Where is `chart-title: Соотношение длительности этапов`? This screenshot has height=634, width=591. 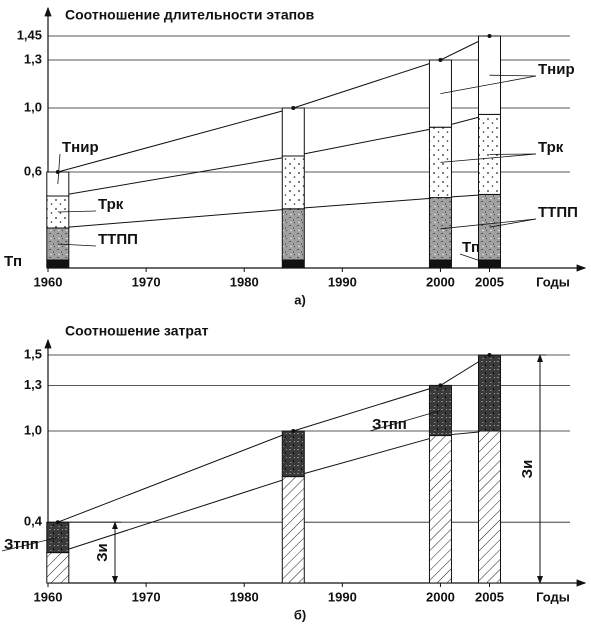
chart-title: Соотношение длительности этапов is located at coordinates (190, 15).